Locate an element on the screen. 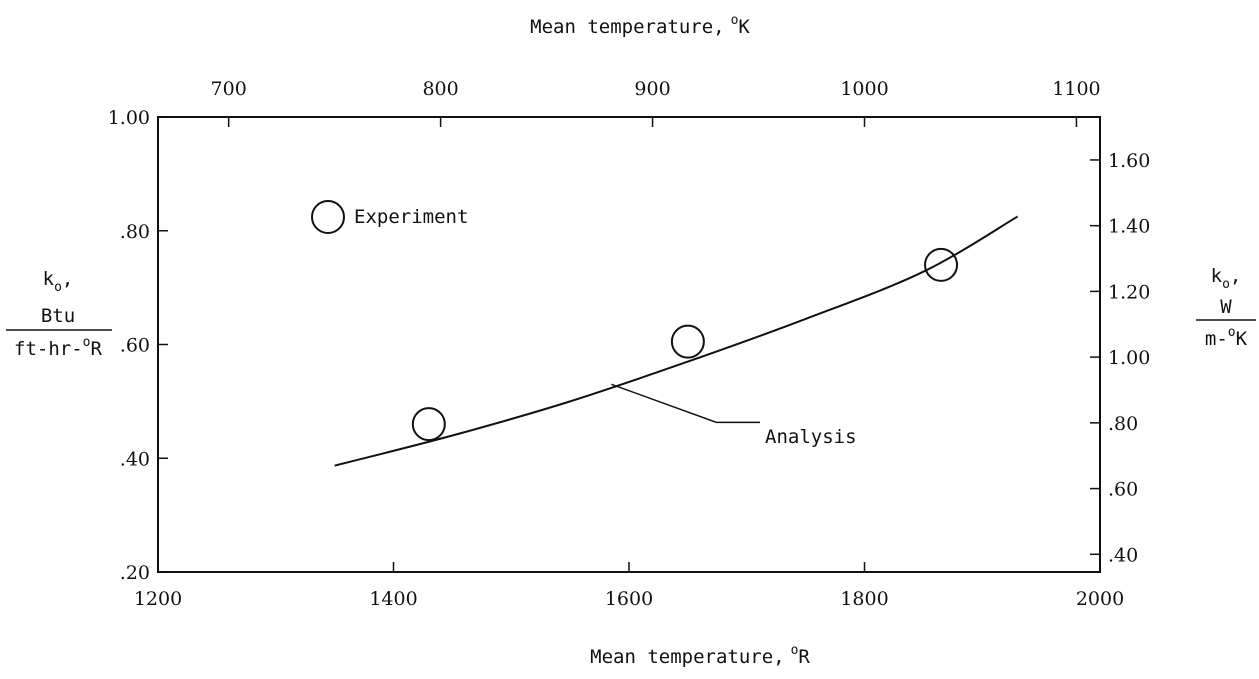 This screenshot has width=1259, height=679. x-axis-label: Mean temperature, is located at coordinates (687, 657).